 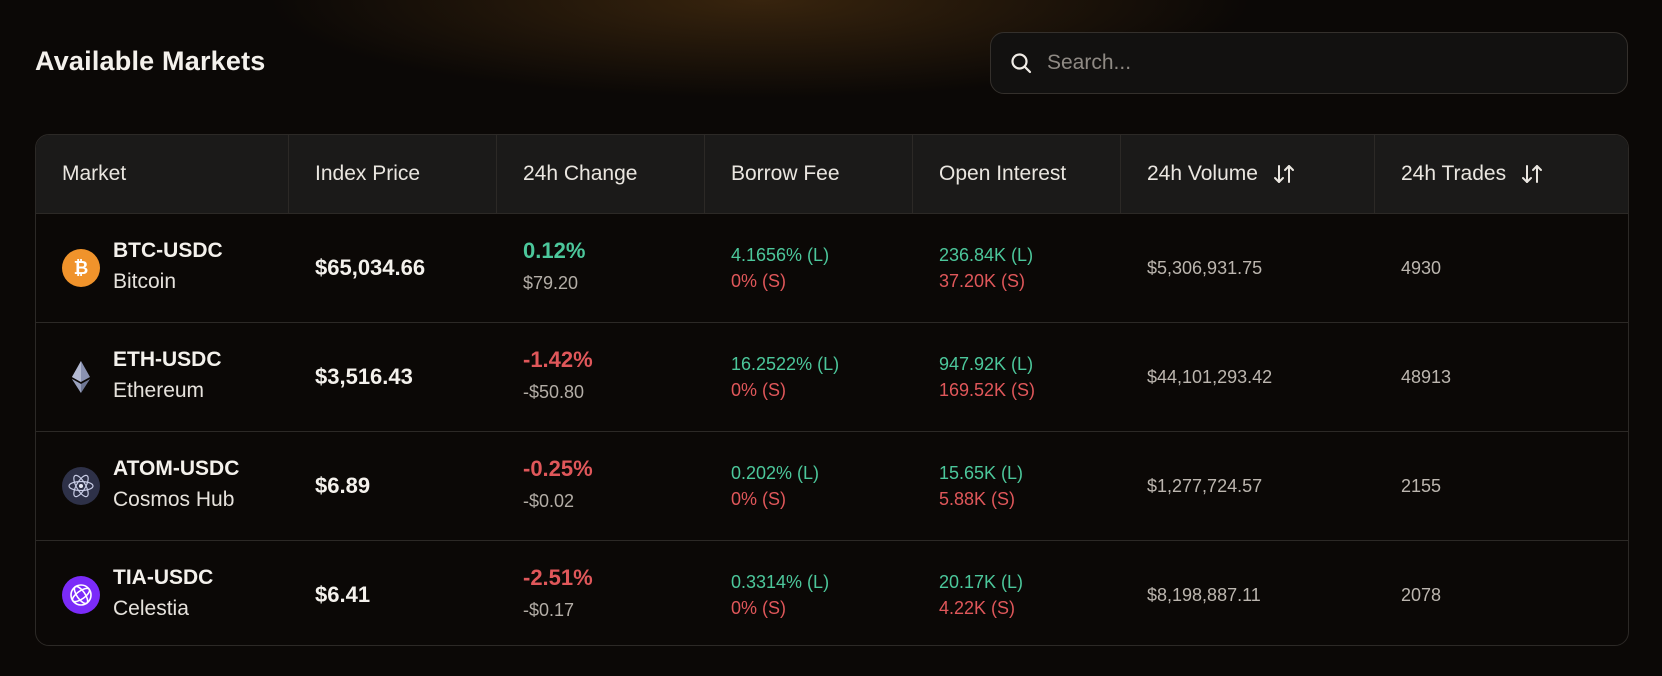 I want to click on column-header-index-price: Index Price, so click(x=393, y=174).